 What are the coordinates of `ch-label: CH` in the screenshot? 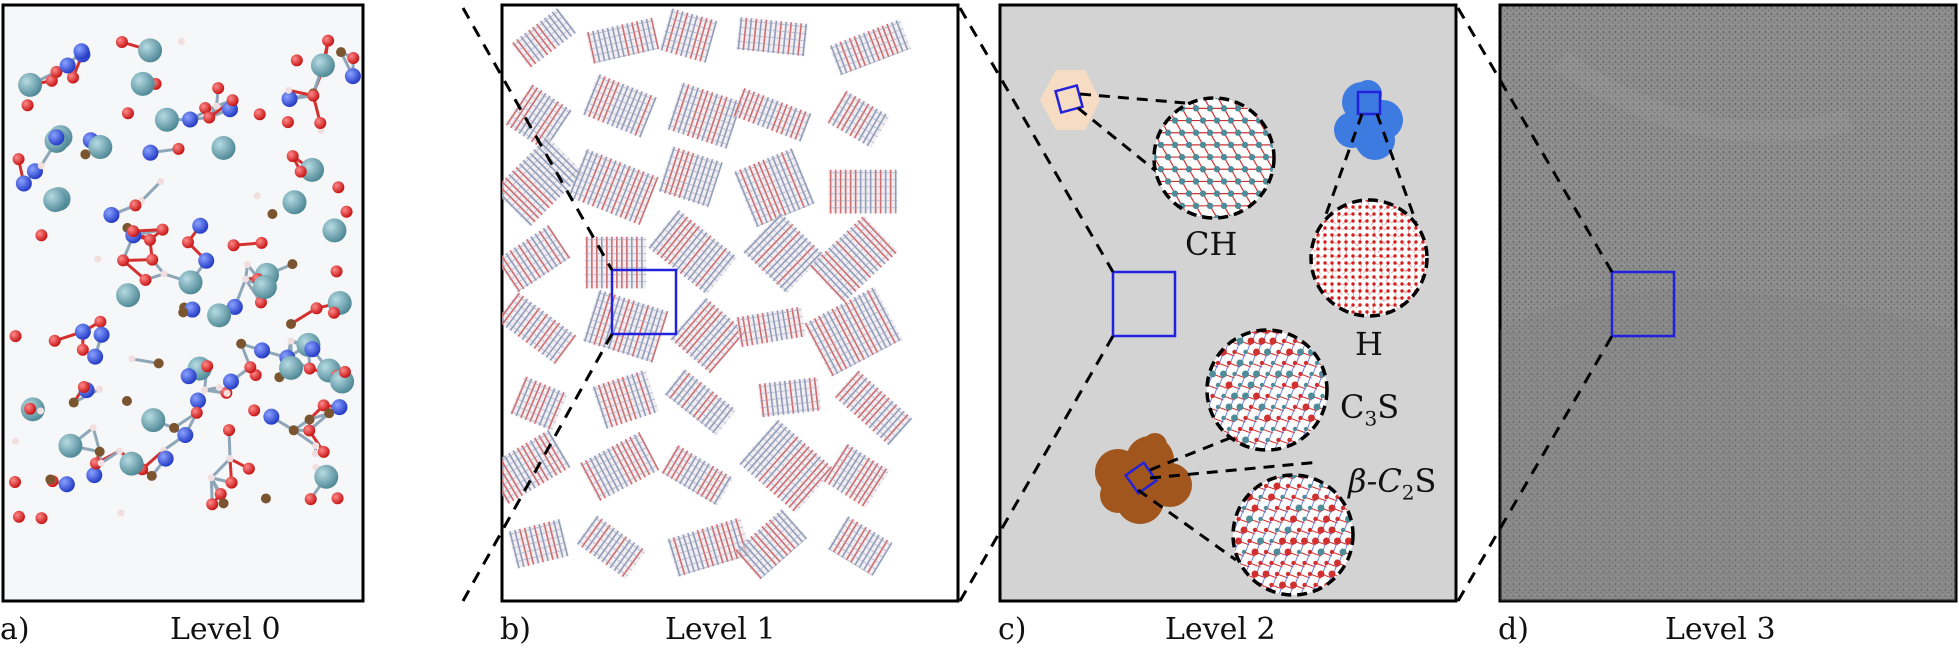 It's located at (1211, 244).